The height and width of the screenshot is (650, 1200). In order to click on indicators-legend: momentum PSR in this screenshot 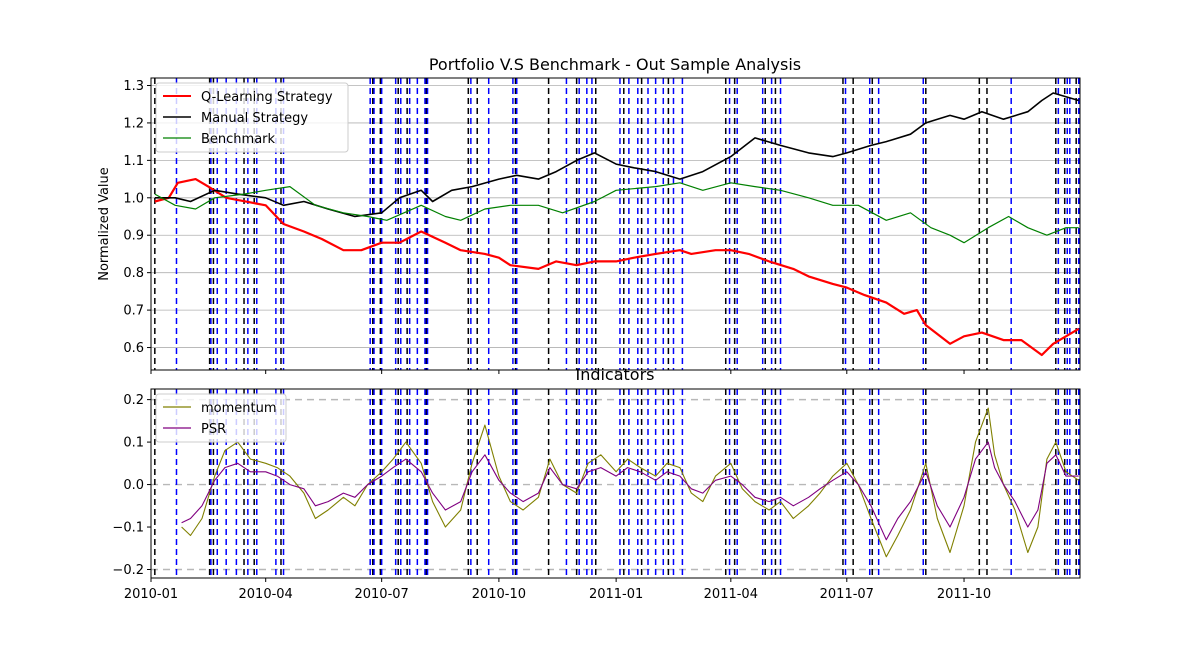, I will do `click(221, 418)`.